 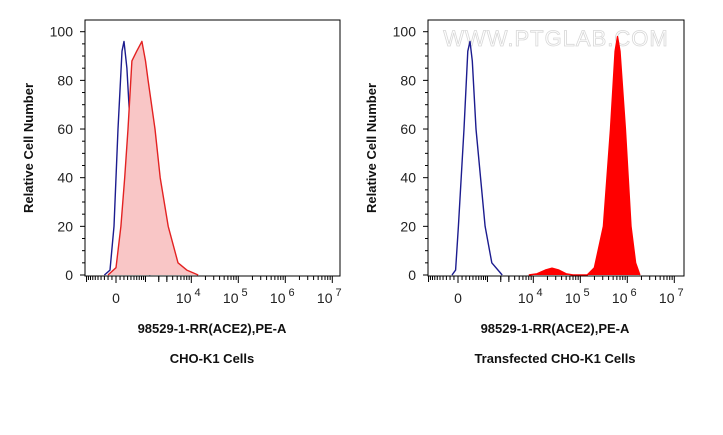 What do you see at coordinates (554, 358) in the screenshot?
I see `chart-caption: Transfected CHO-K1 Cells` at bounding box center [554, 358].